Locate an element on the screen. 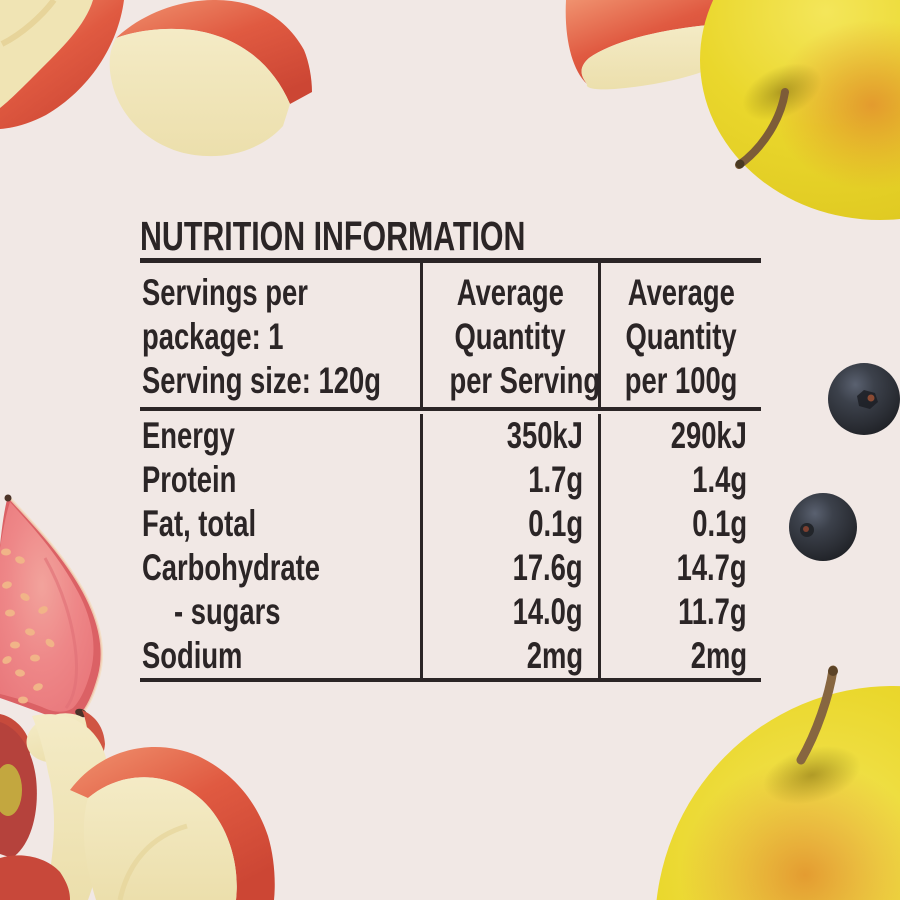  nutrient-label: Fat, total is located at coordinates (199, 523).